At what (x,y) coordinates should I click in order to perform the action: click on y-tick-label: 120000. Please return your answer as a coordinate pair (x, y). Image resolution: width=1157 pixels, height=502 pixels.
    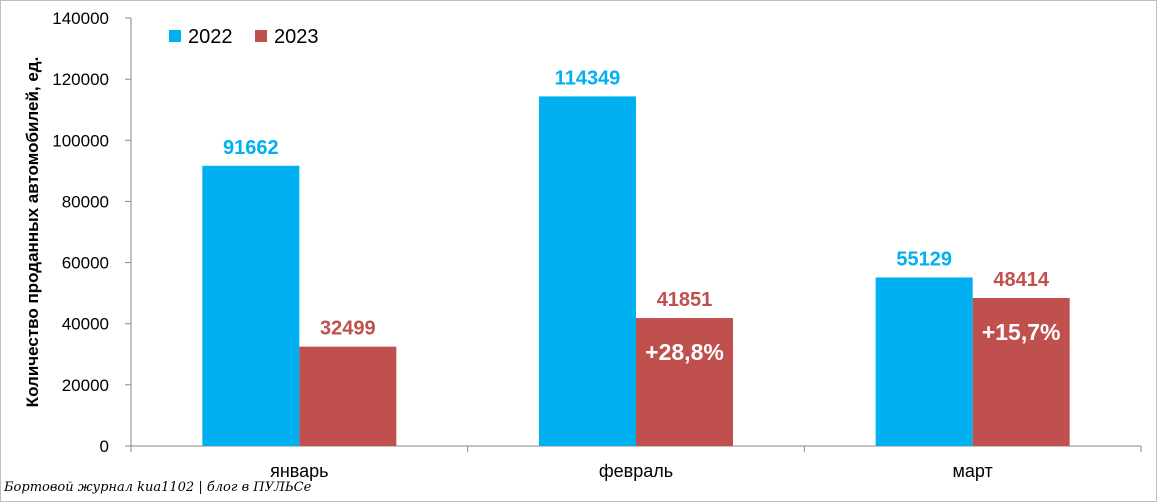
    Looking at the image, I should click on (80, 79).